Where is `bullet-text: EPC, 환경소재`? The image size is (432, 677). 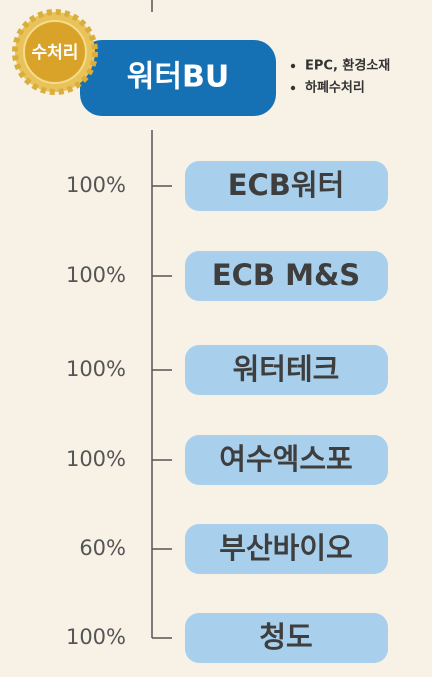 bullet-text: EPC, 환경소재 is located at coordinates (347, 66).